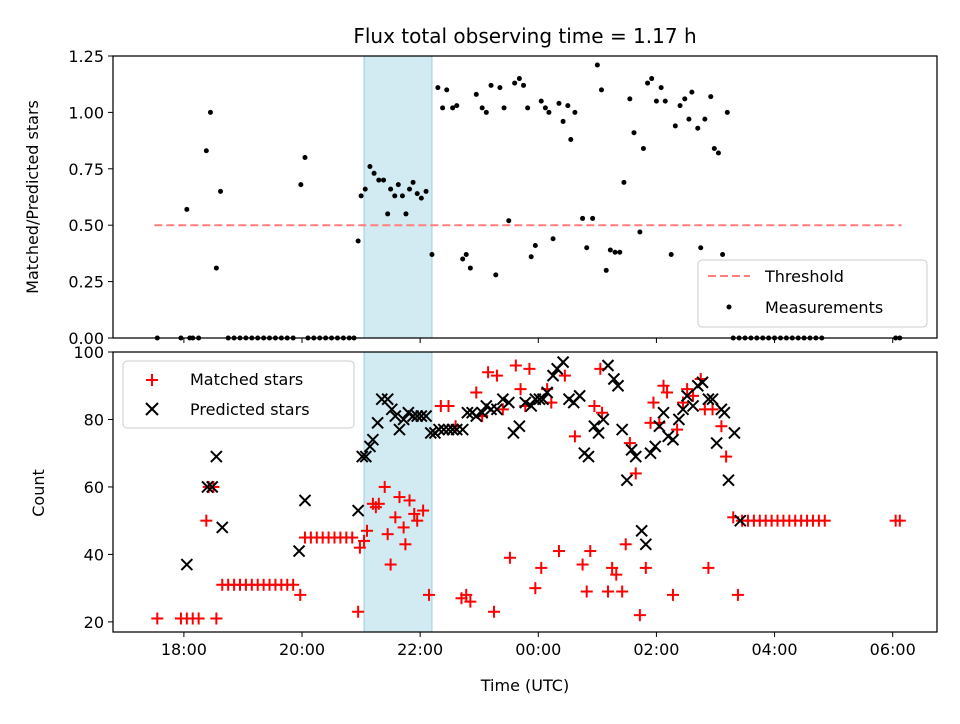 This screenshot has width=960, height=724. I want to click on bottom-xtick-label: 18:00, so click(184, 649).